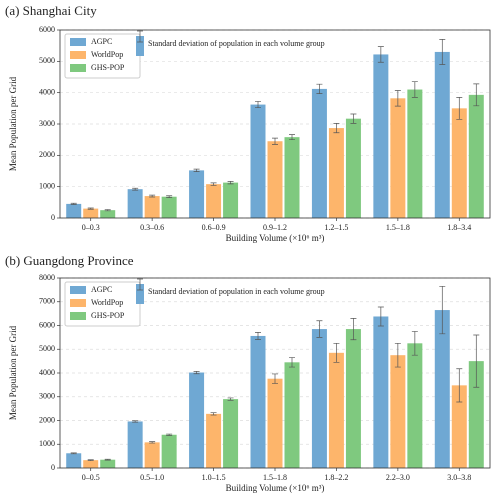 The width and height of the screenshot is (500, 500). I want to click on x-tick-label: 0.3–0.6, so click(152, 227).